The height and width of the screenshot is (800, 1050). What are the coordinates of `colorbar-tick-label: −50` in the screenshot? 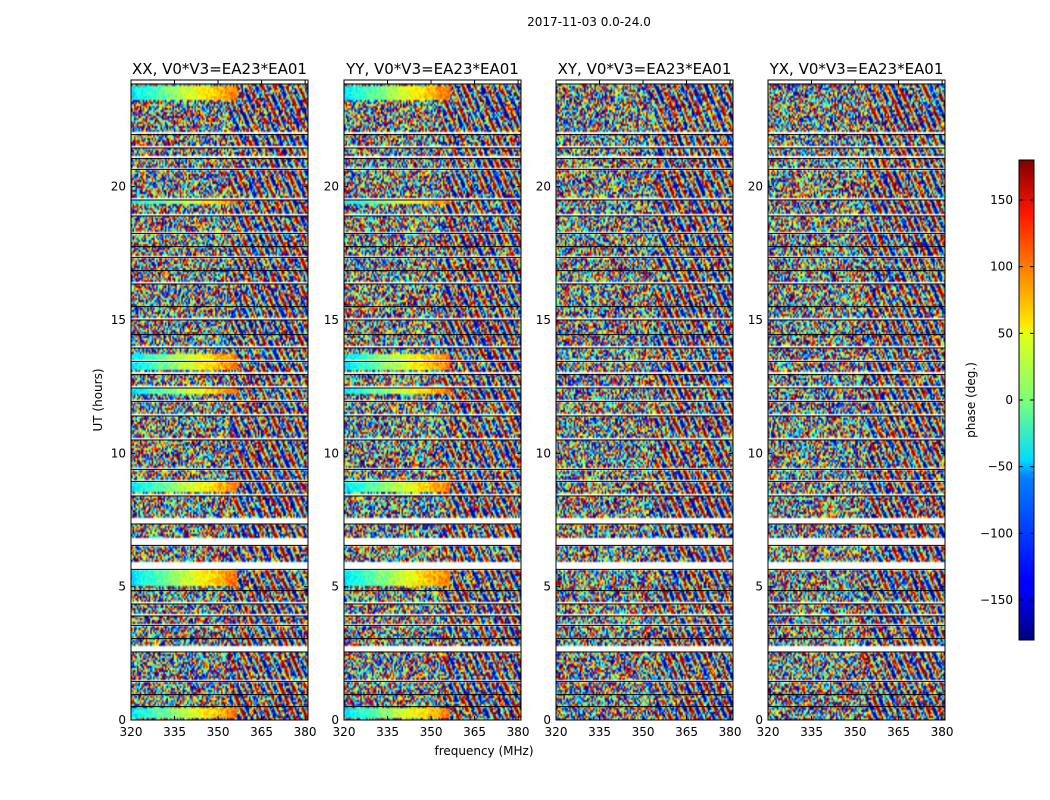 It's located at (1000, 467).